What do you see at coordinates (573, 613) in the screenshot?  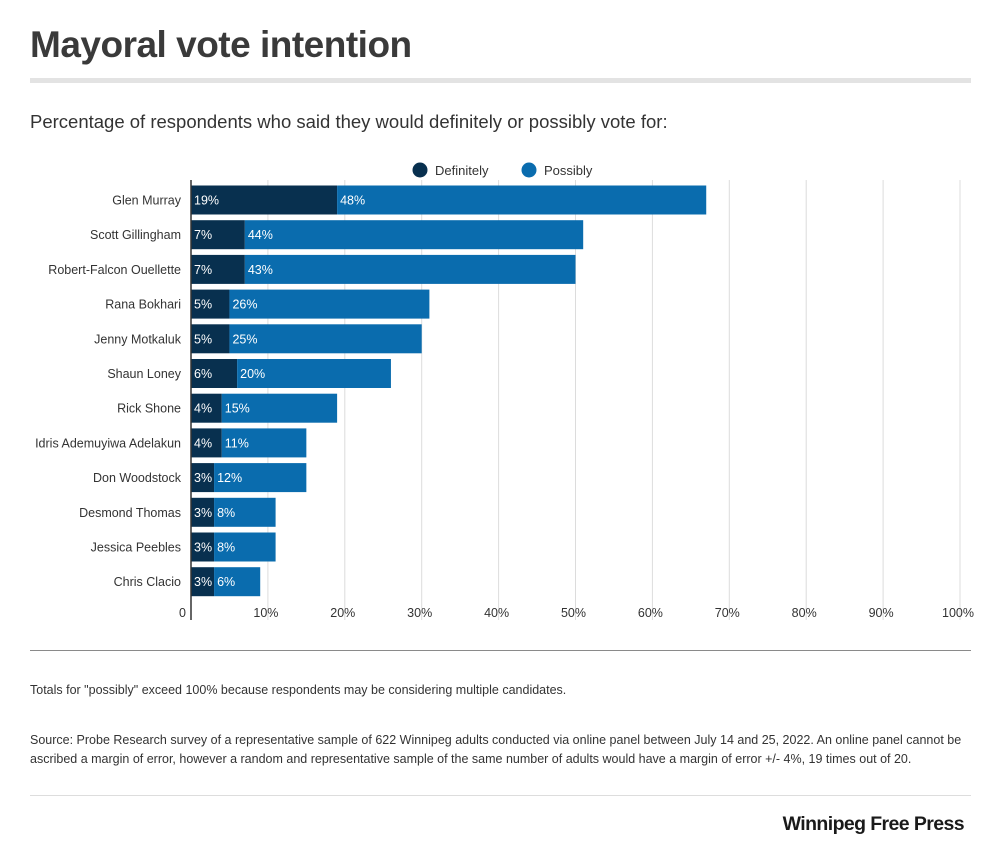 I see `x-tick-label: 50%` at bounding box center [573, 613].